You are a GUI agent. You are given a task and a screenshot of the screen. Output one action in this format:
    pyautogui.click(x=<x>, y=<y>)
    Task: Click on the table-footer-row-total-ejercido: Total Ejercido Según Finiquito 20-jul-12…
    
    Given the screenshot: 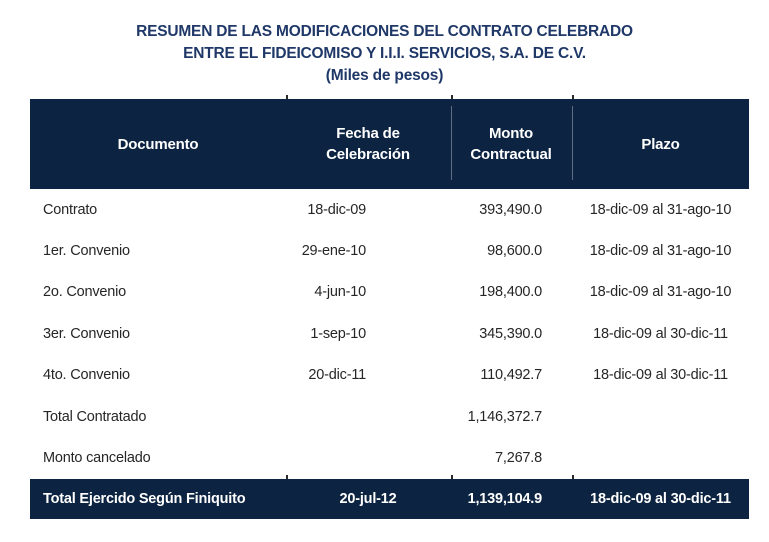 What is the action you would take?
    pyautogui.click(x=389, y=499)
    